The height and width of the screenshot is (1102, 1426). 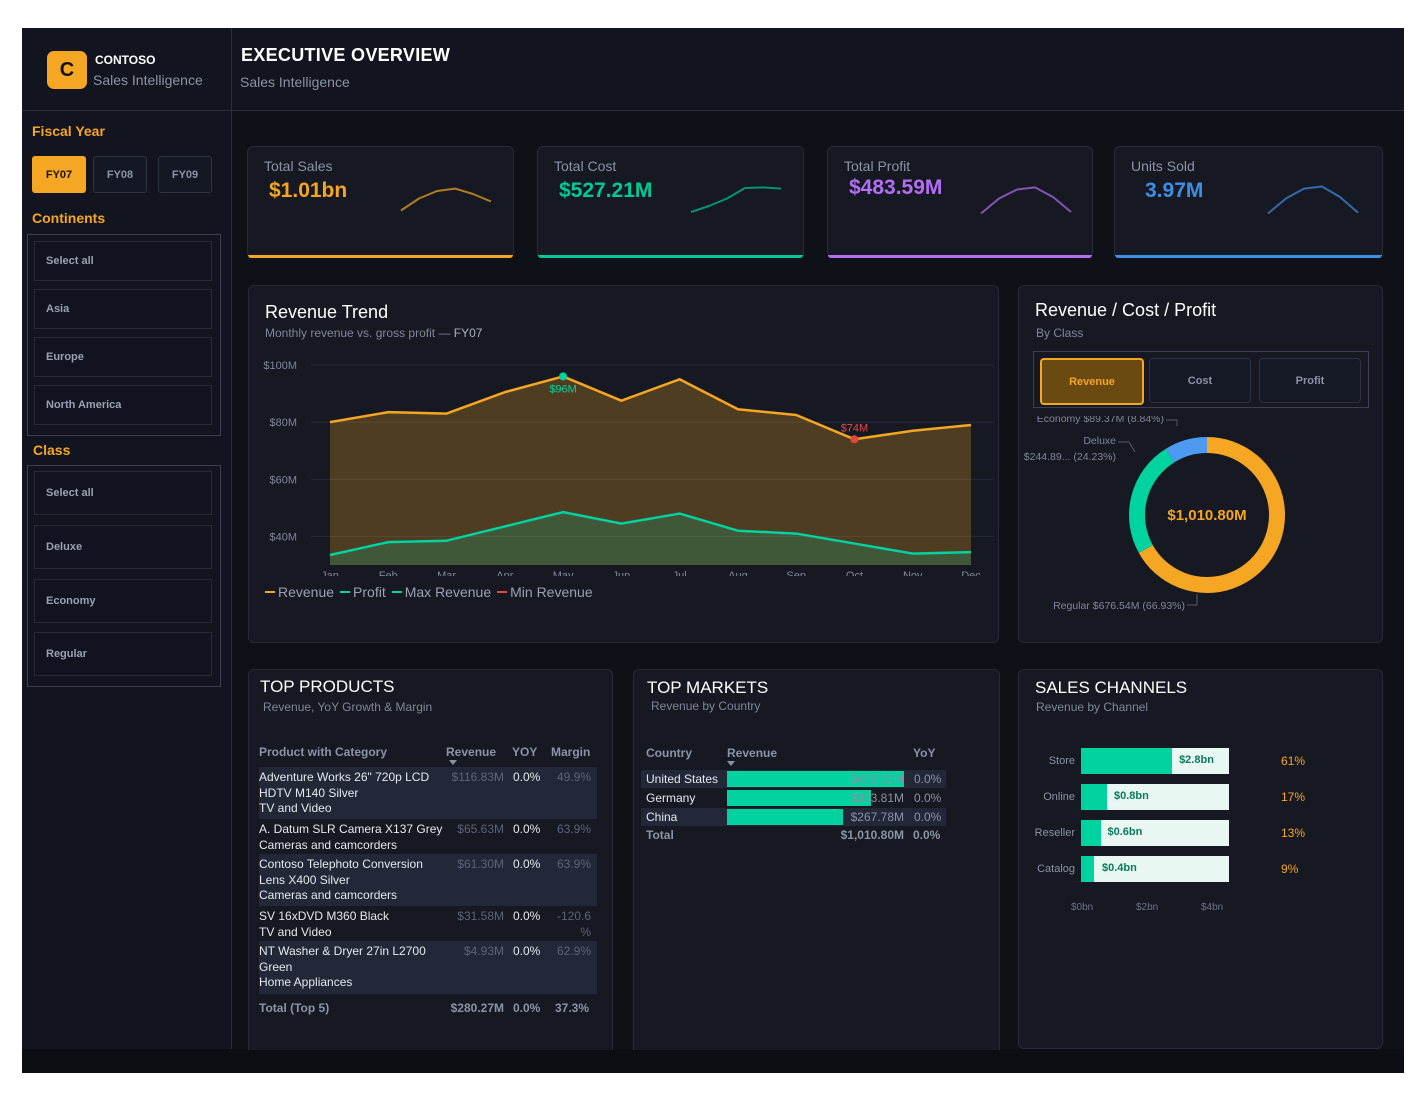 What do you see at coordinates (1060, 333) in the screenshot?
I see `rcp-subtitle: By Class` at bounding box center [1060, 333].